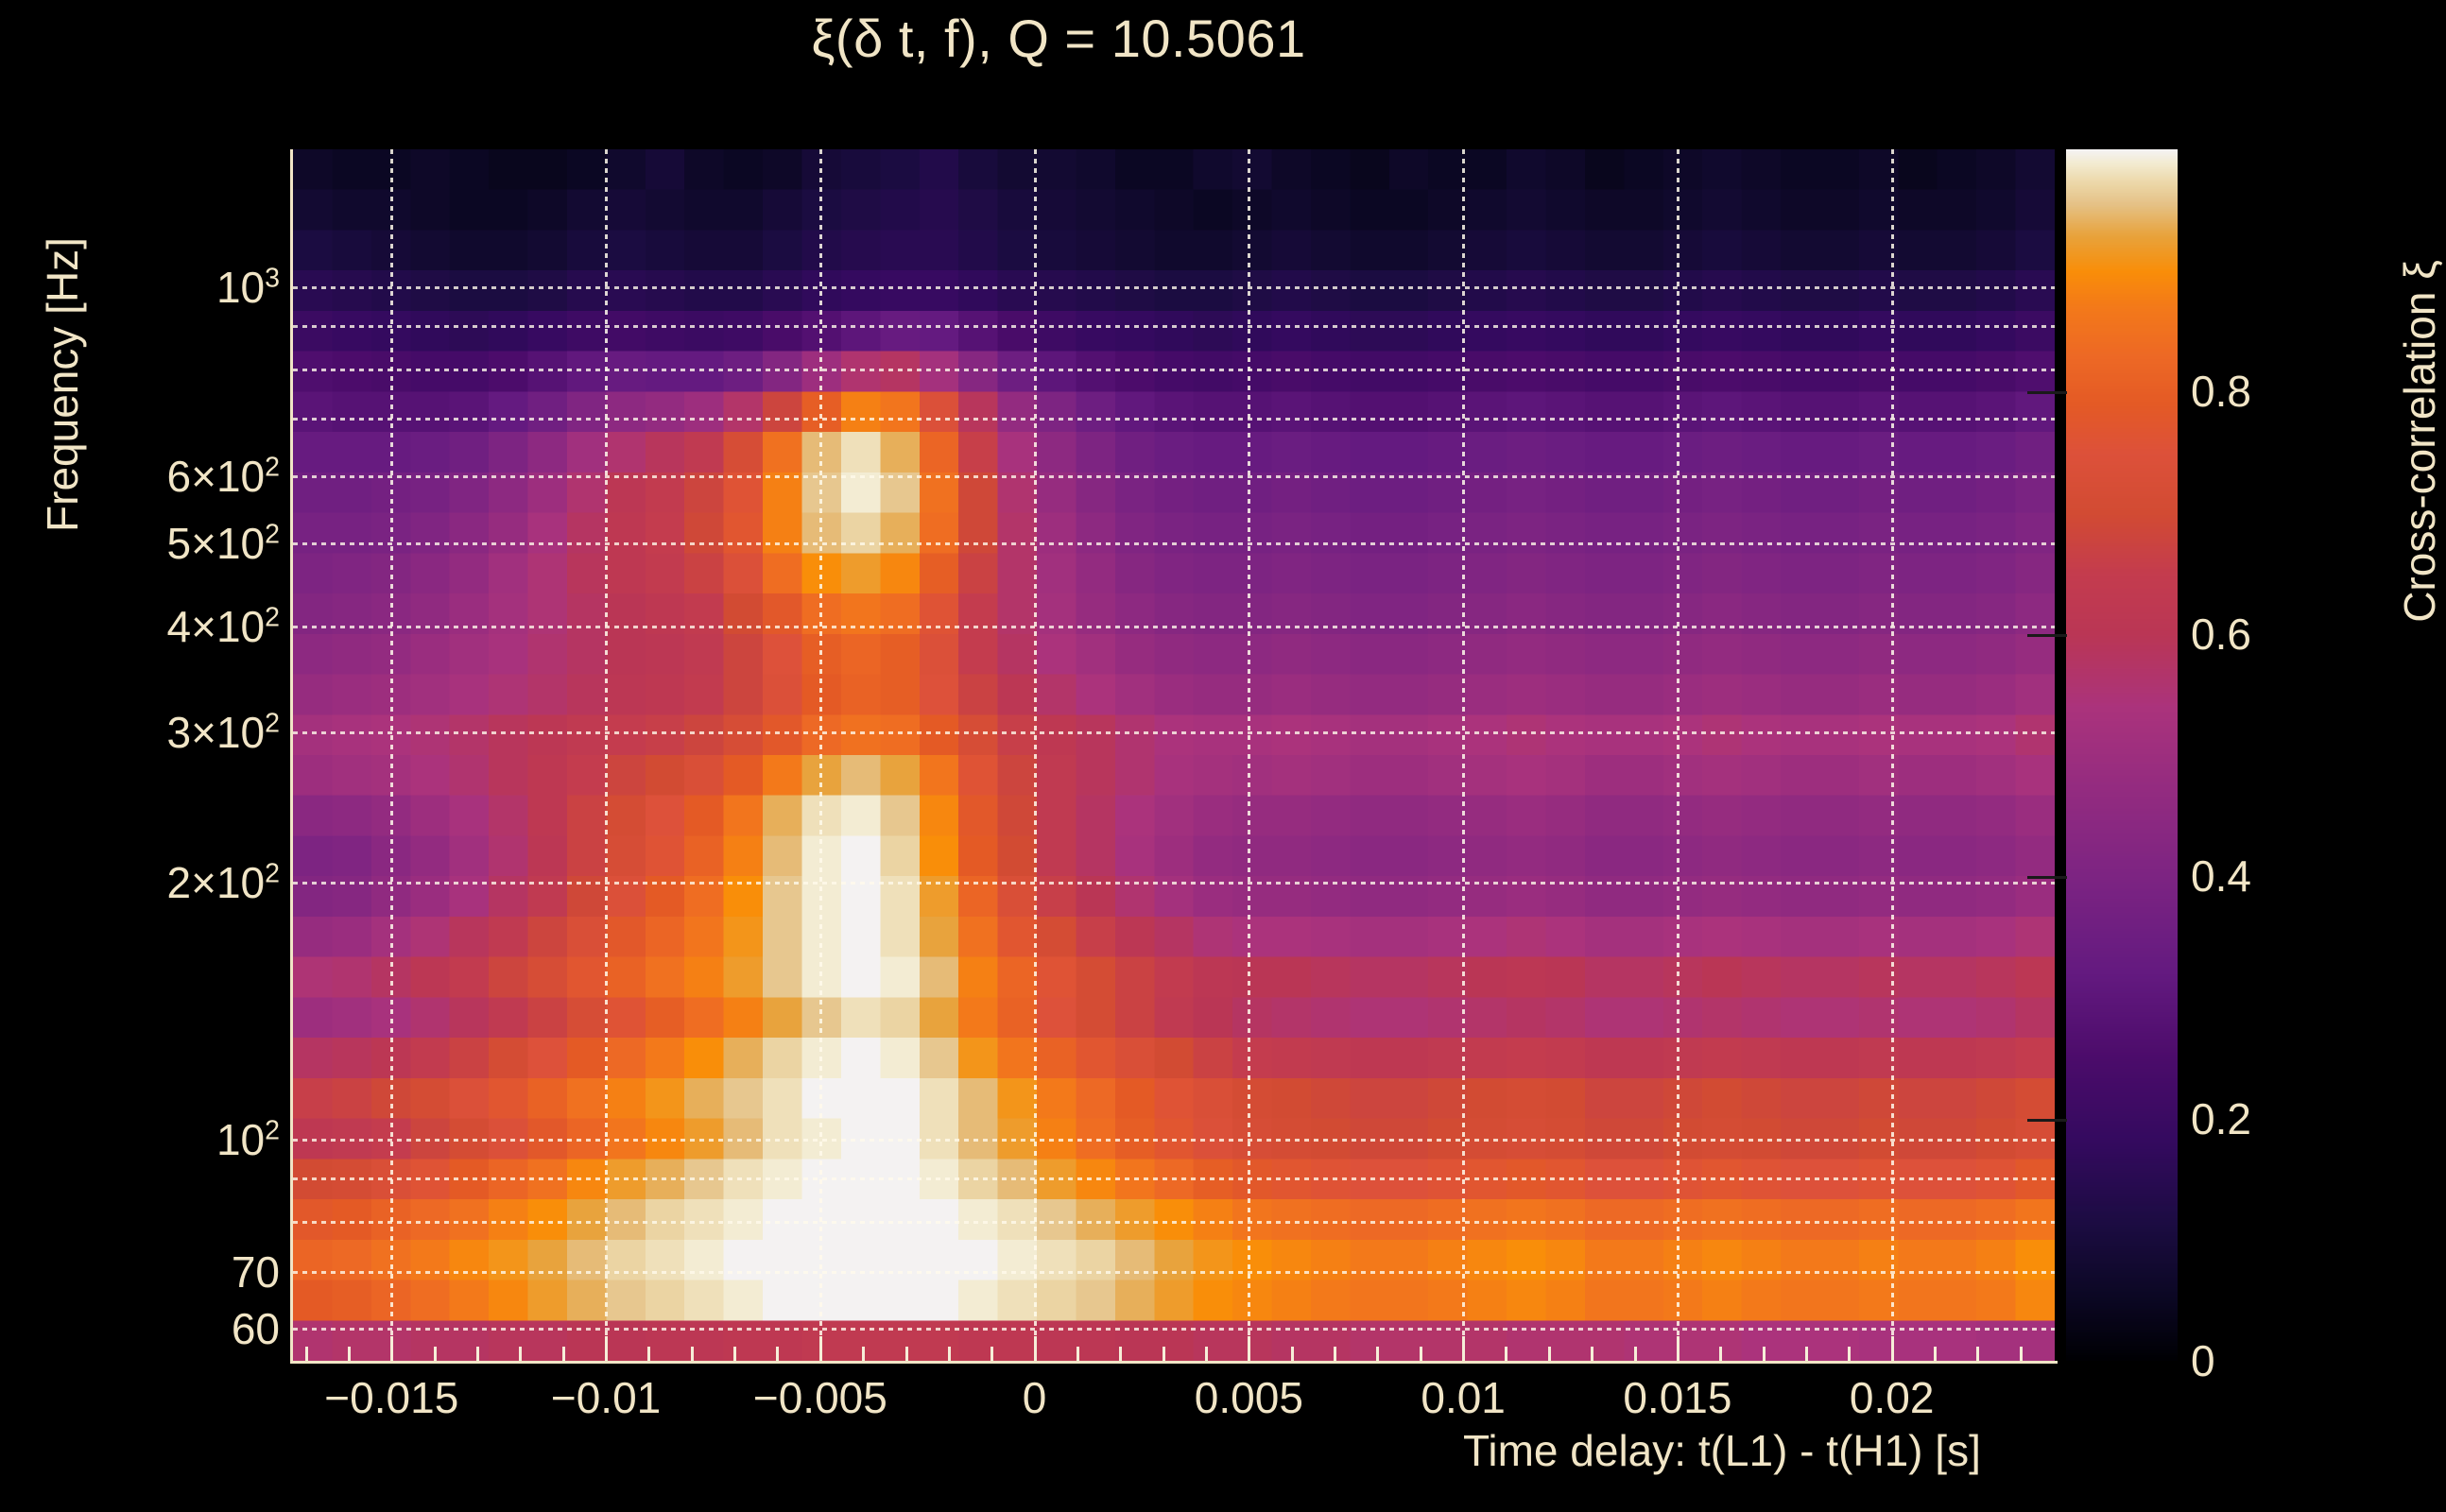  What do you see at coordinates (2221, 392) in the screenshot?
I see `colorbar-tick-label: 0.8` at bounding box center [2221, 392].